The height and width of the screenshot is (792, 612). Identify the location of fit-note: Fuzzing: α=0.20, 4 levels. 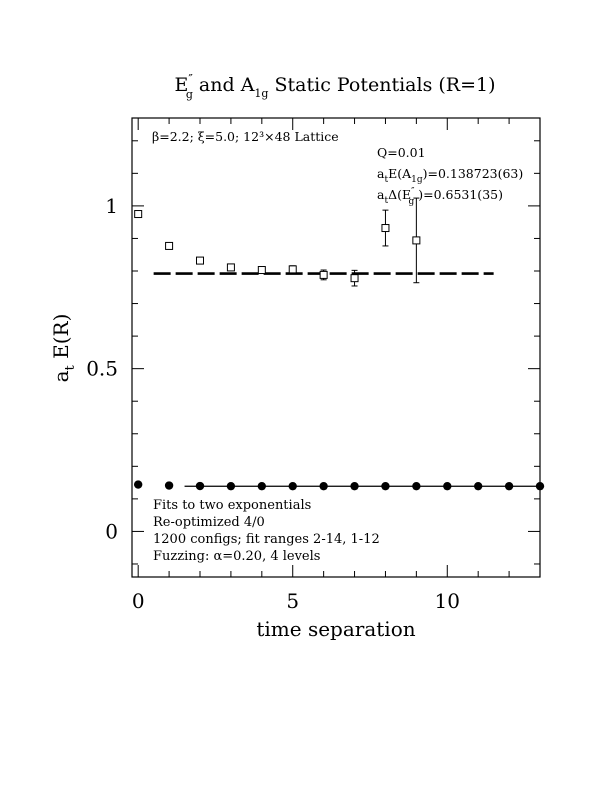
(236, 556).